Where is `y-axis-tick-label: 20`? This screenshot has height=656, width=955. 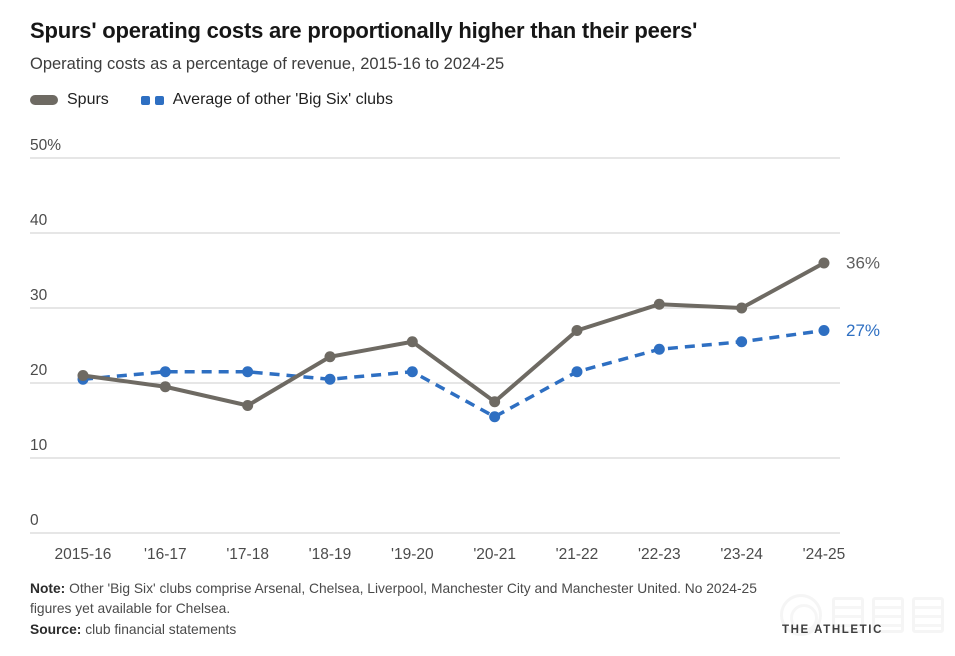 y-axis-tick-label: 20 is located at coordinates (39, 370).